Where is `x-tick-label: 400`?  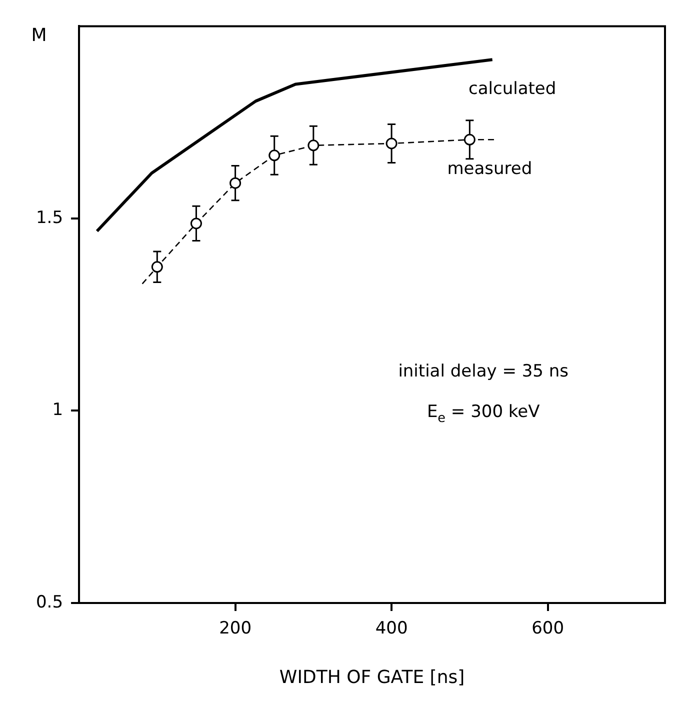 x-tick-label: 400 is located at coordinates (391, 628).